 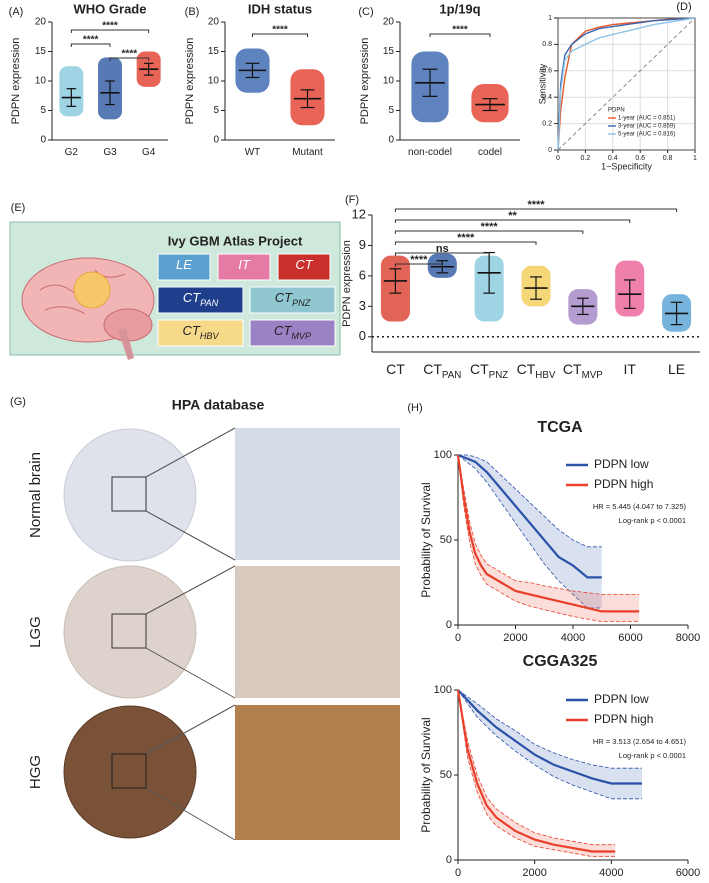 I want to click on y-axis-label: Probability of Survival, so click(x=426, y=774).